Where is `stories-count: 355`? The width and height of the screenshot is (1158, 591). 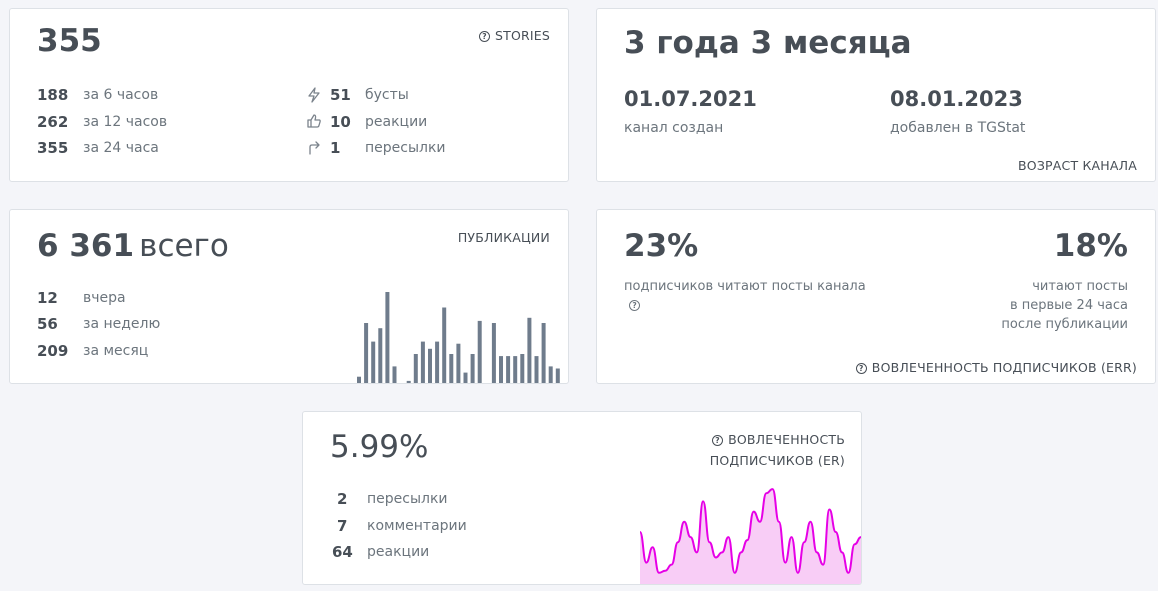
stories-count: 355 is located at coordinates (69, 41).